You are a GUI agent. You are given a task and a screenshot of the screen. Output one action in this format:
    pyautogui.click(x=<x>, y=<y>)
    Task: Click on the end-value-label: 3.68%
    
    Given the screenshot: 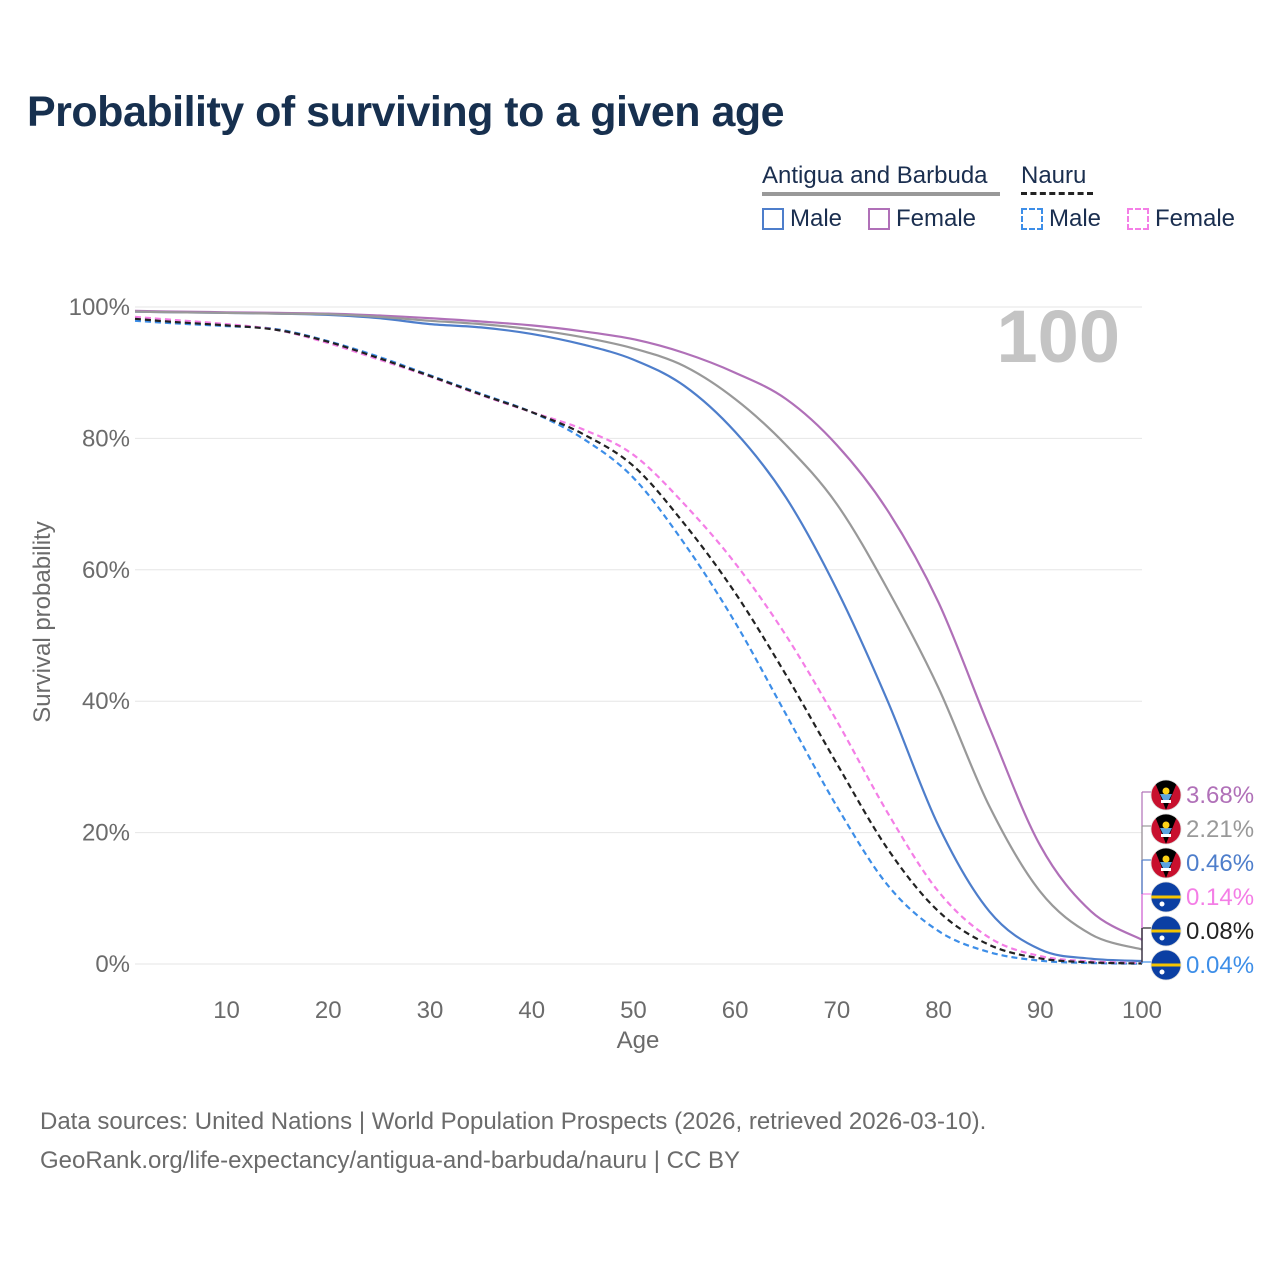 What is the action you would take?
    pyautogui.click(x=1220, y=795)
    